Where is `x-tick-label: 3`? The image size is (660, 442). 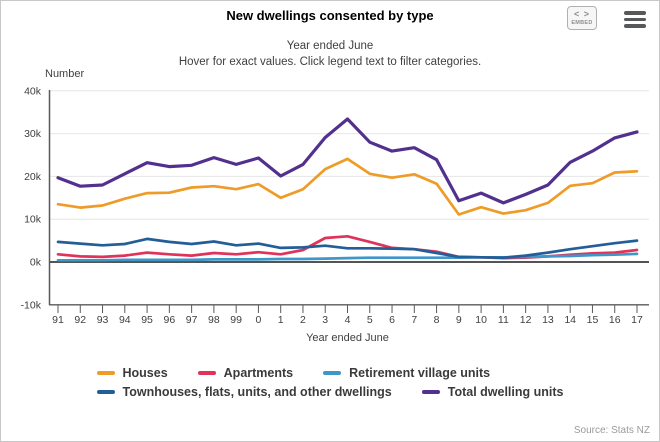
x-tick-label: 3 is located at coordinates (325, 320).